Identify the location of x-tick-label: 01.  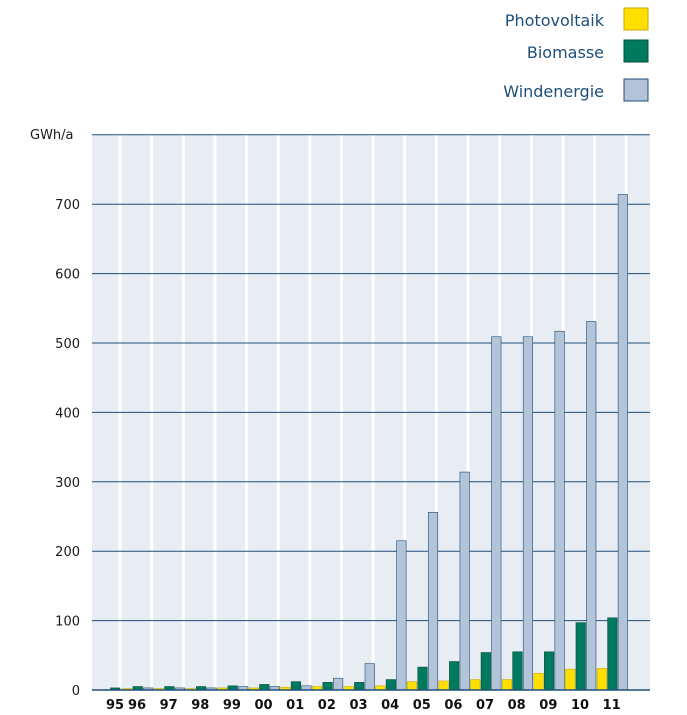
(295, 705).